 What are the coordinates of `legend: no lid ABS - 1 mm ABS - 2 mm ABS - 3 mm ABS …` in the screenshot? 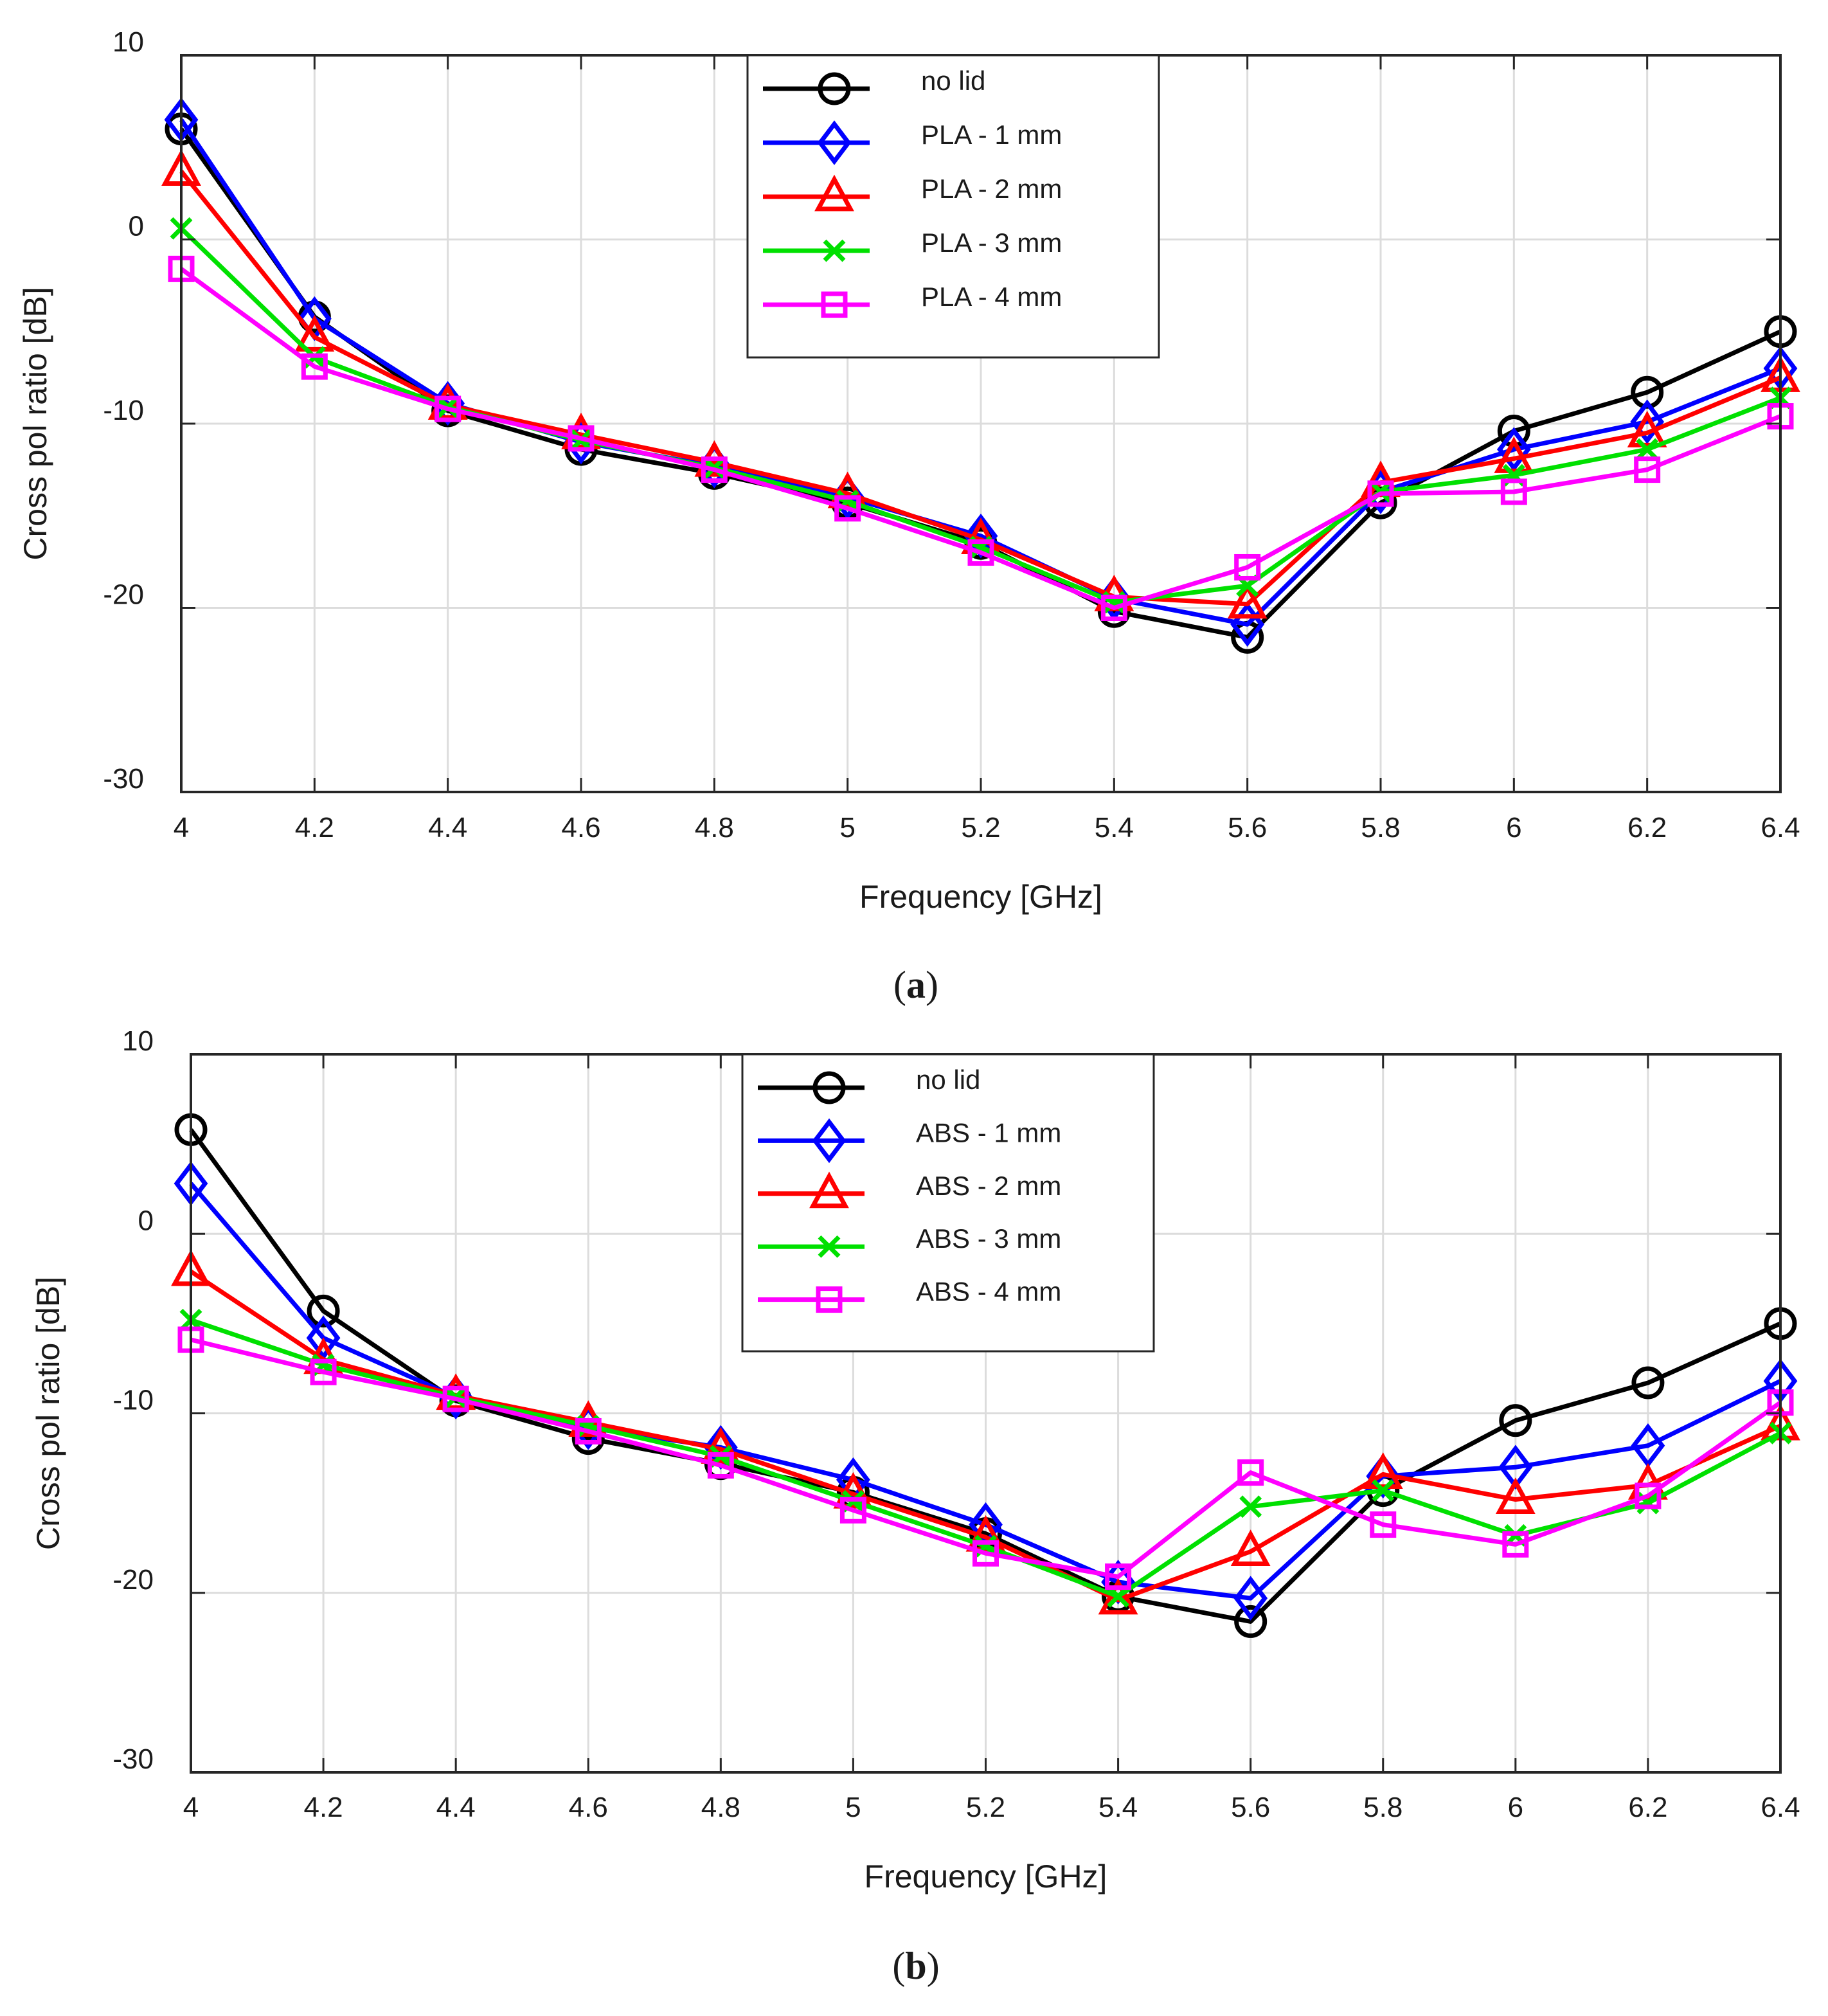 It's located at (948, 1203).